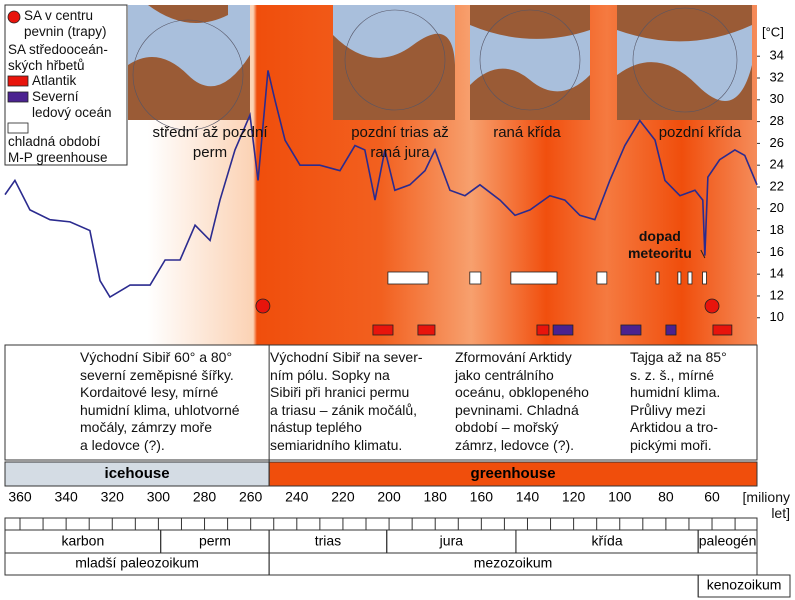  What do you see at coordinates (620, 497) in the screenshot?
I see `x-tick-label: 100` at bounding box center [620, 497].